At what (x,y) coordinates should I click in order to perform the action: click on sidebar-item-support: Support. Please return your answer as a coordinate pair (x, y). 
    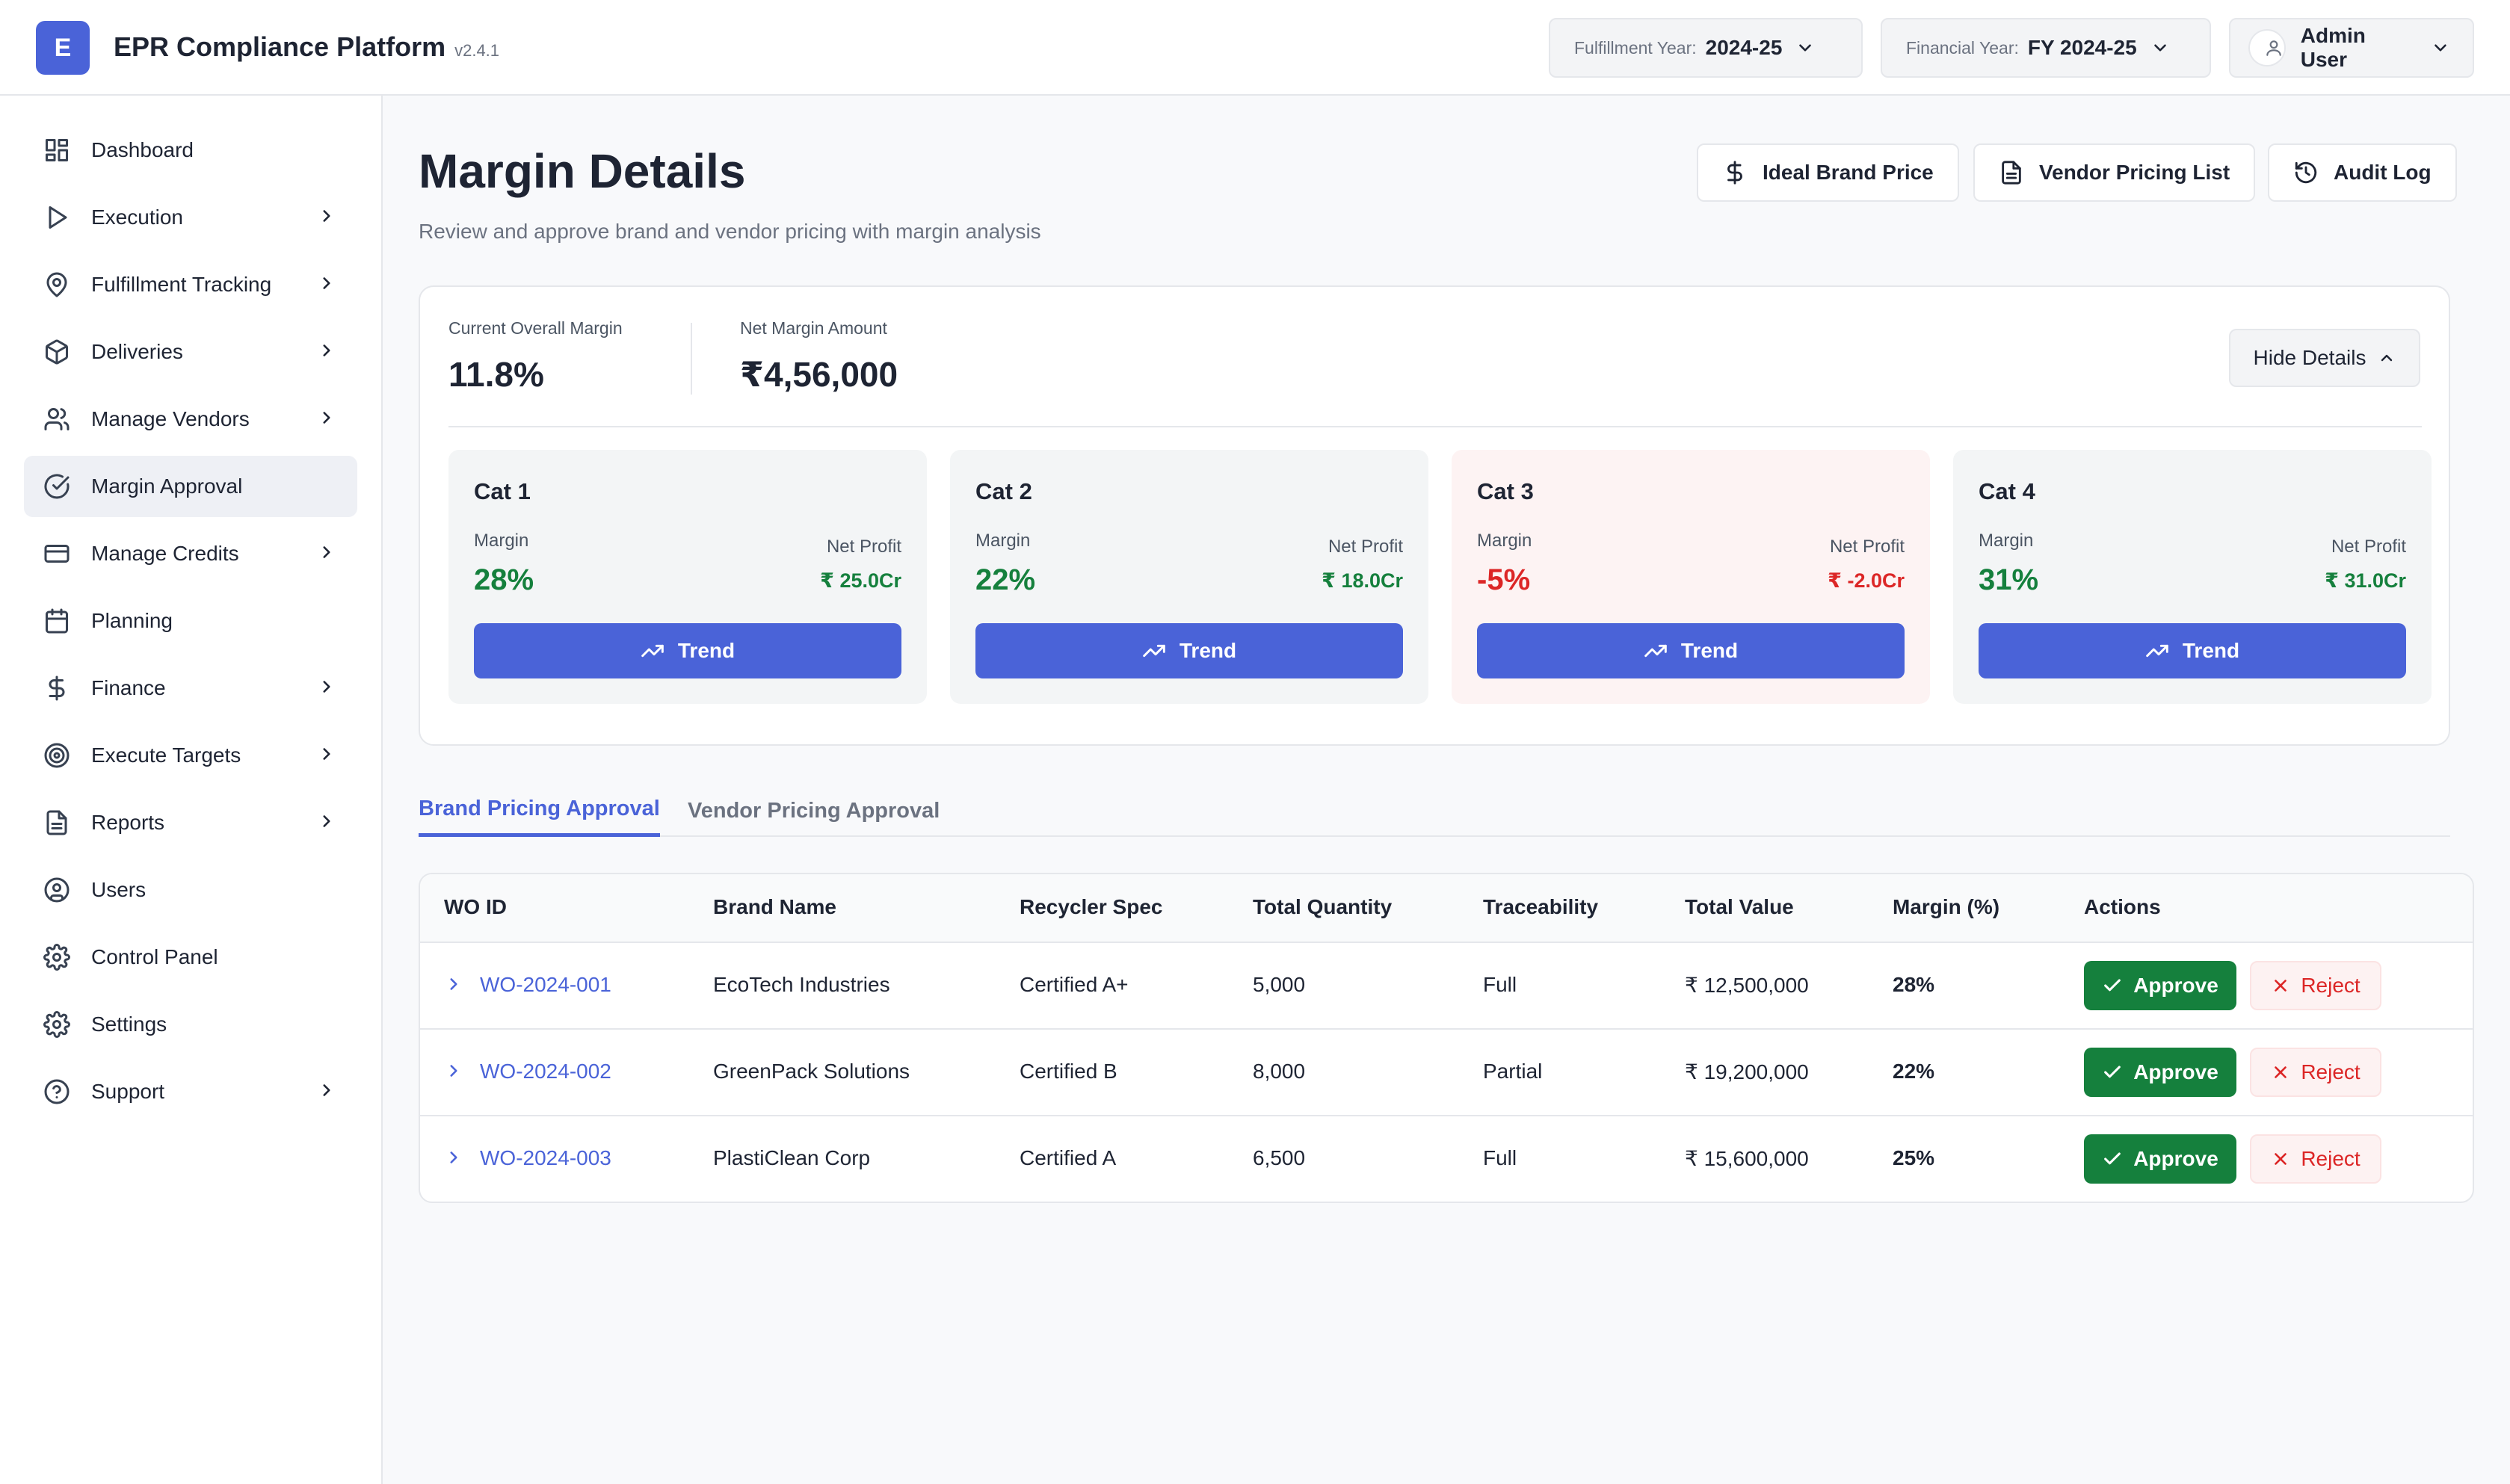
    Looking at the image, I should click on (191, 1092).